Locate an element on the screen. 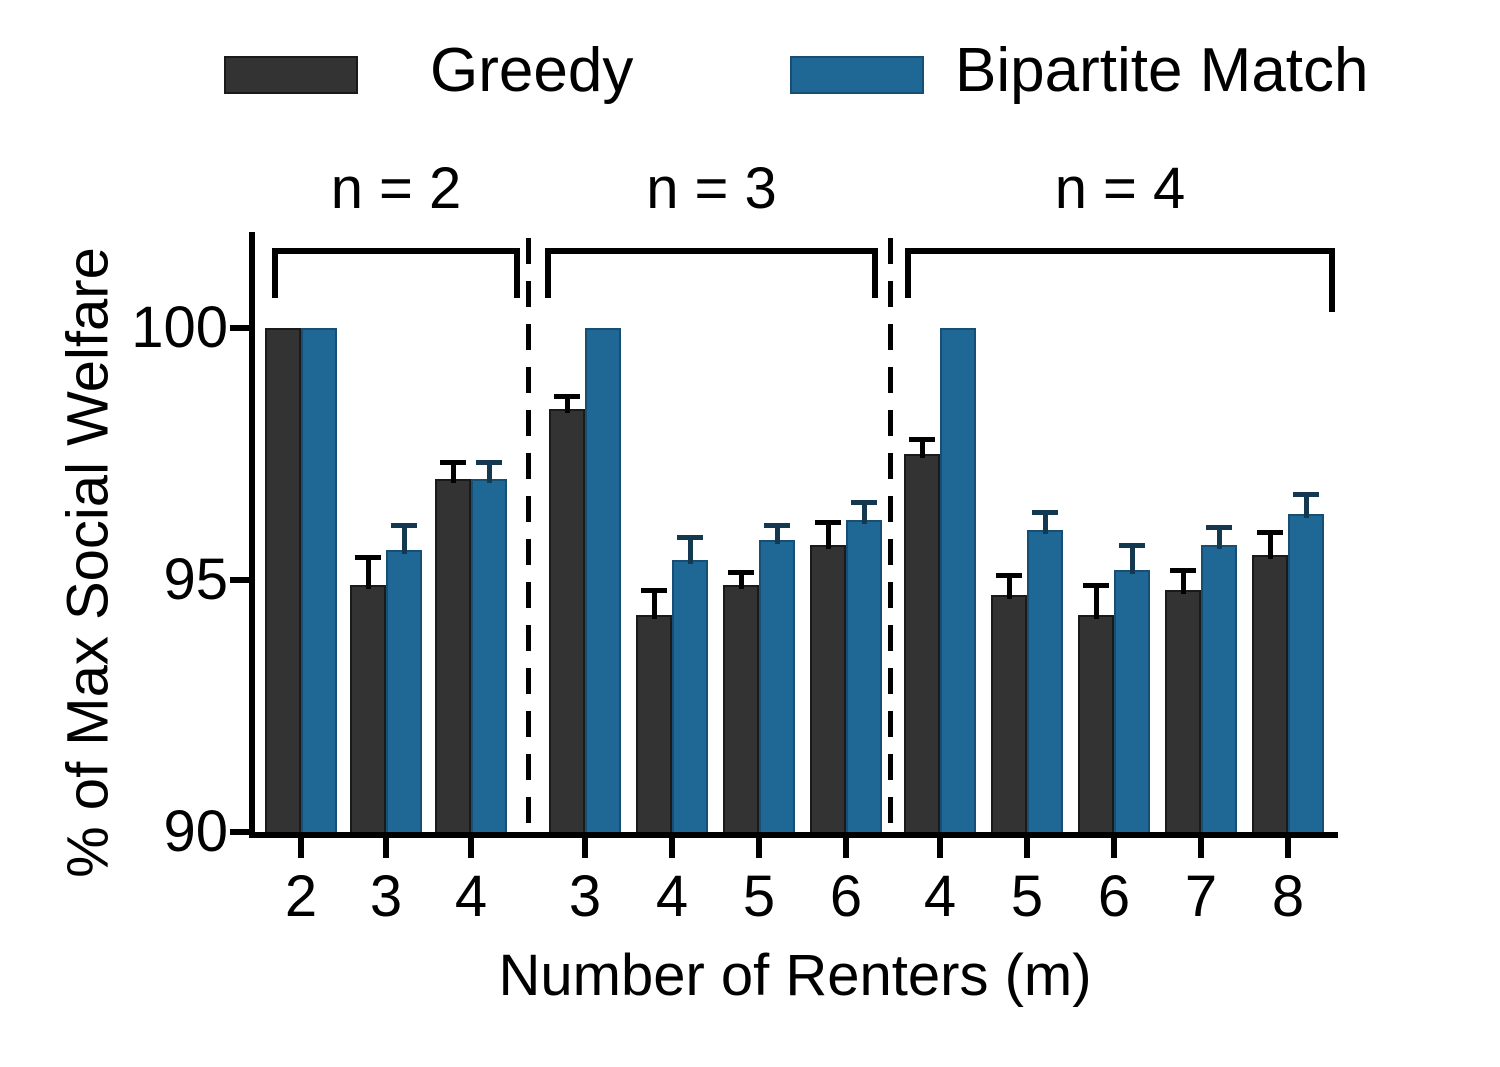  x-tick-label: 8 is located at coordinates (1288, 896).